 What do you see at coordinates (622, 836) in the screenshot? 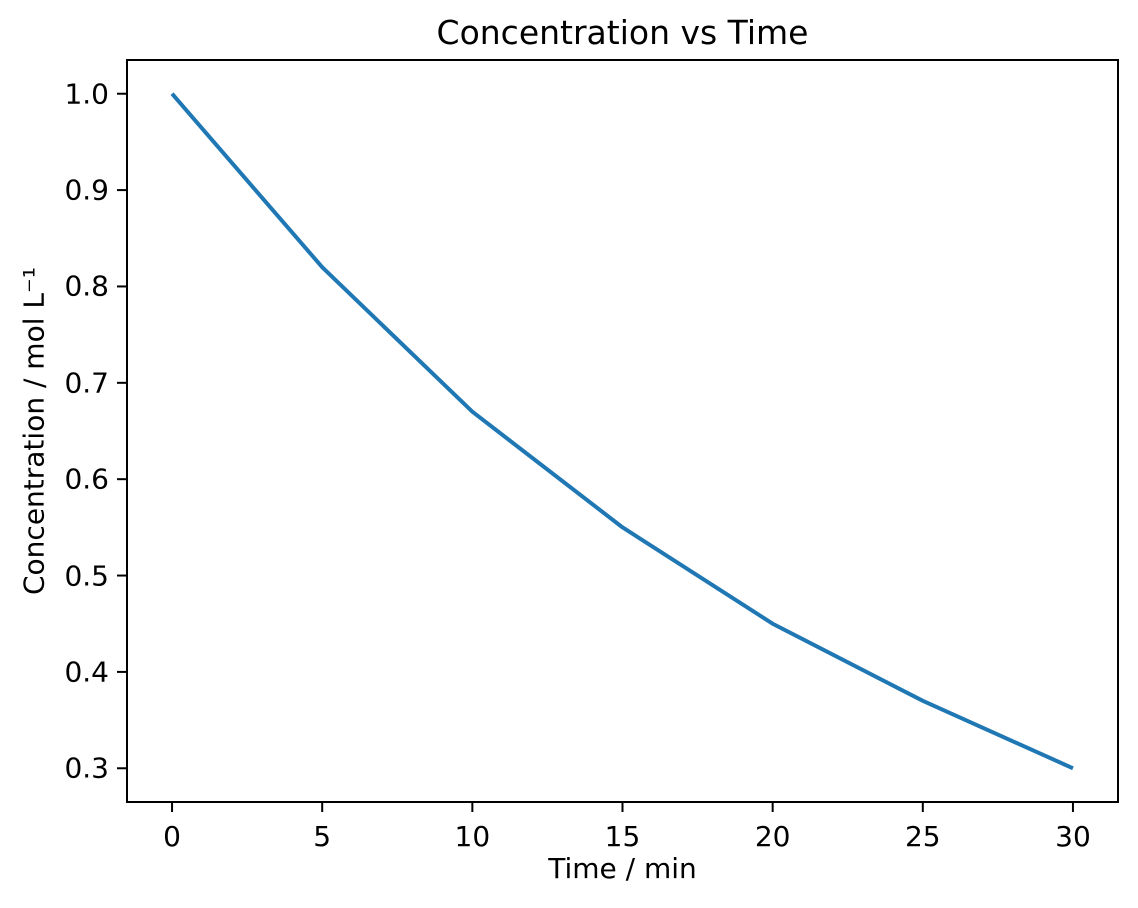
I see `x-tick-label: 15` at bounding box center [622, 836].